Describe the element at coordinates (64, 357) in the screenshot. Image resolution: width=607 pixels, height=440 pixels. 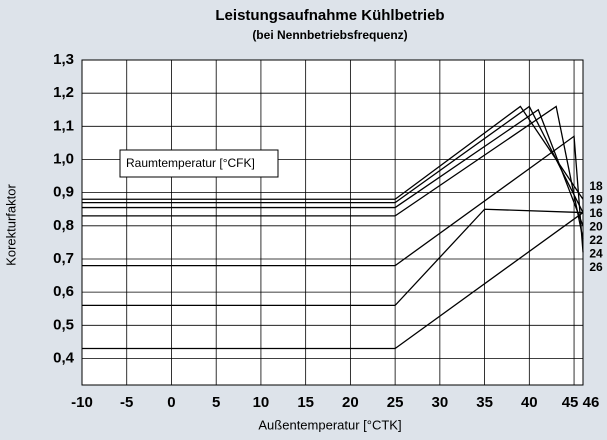
I see `y-tick-label: 0,4` at that location.